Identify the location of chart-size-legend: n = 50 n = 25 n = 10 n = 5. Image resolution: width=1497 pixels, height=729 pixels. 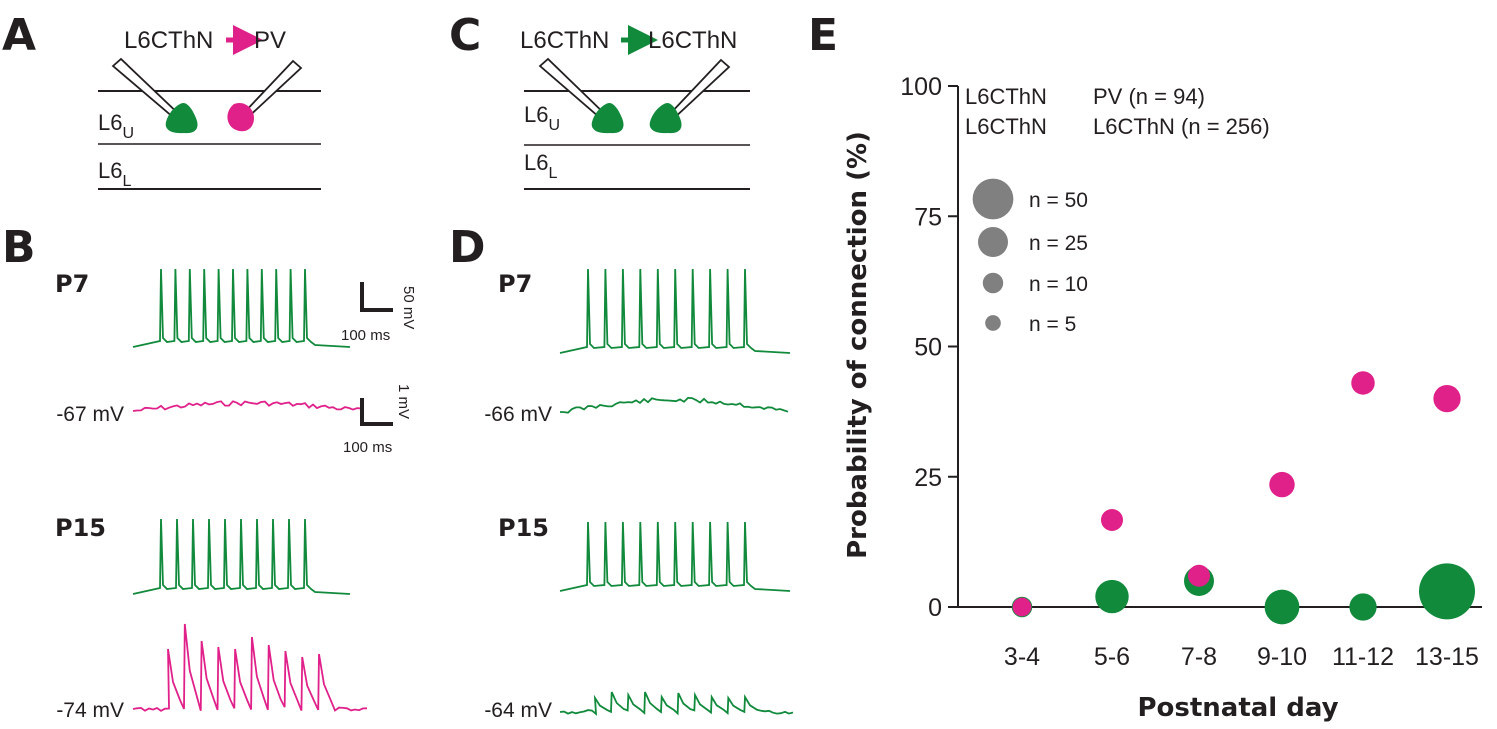
(1030, 257).